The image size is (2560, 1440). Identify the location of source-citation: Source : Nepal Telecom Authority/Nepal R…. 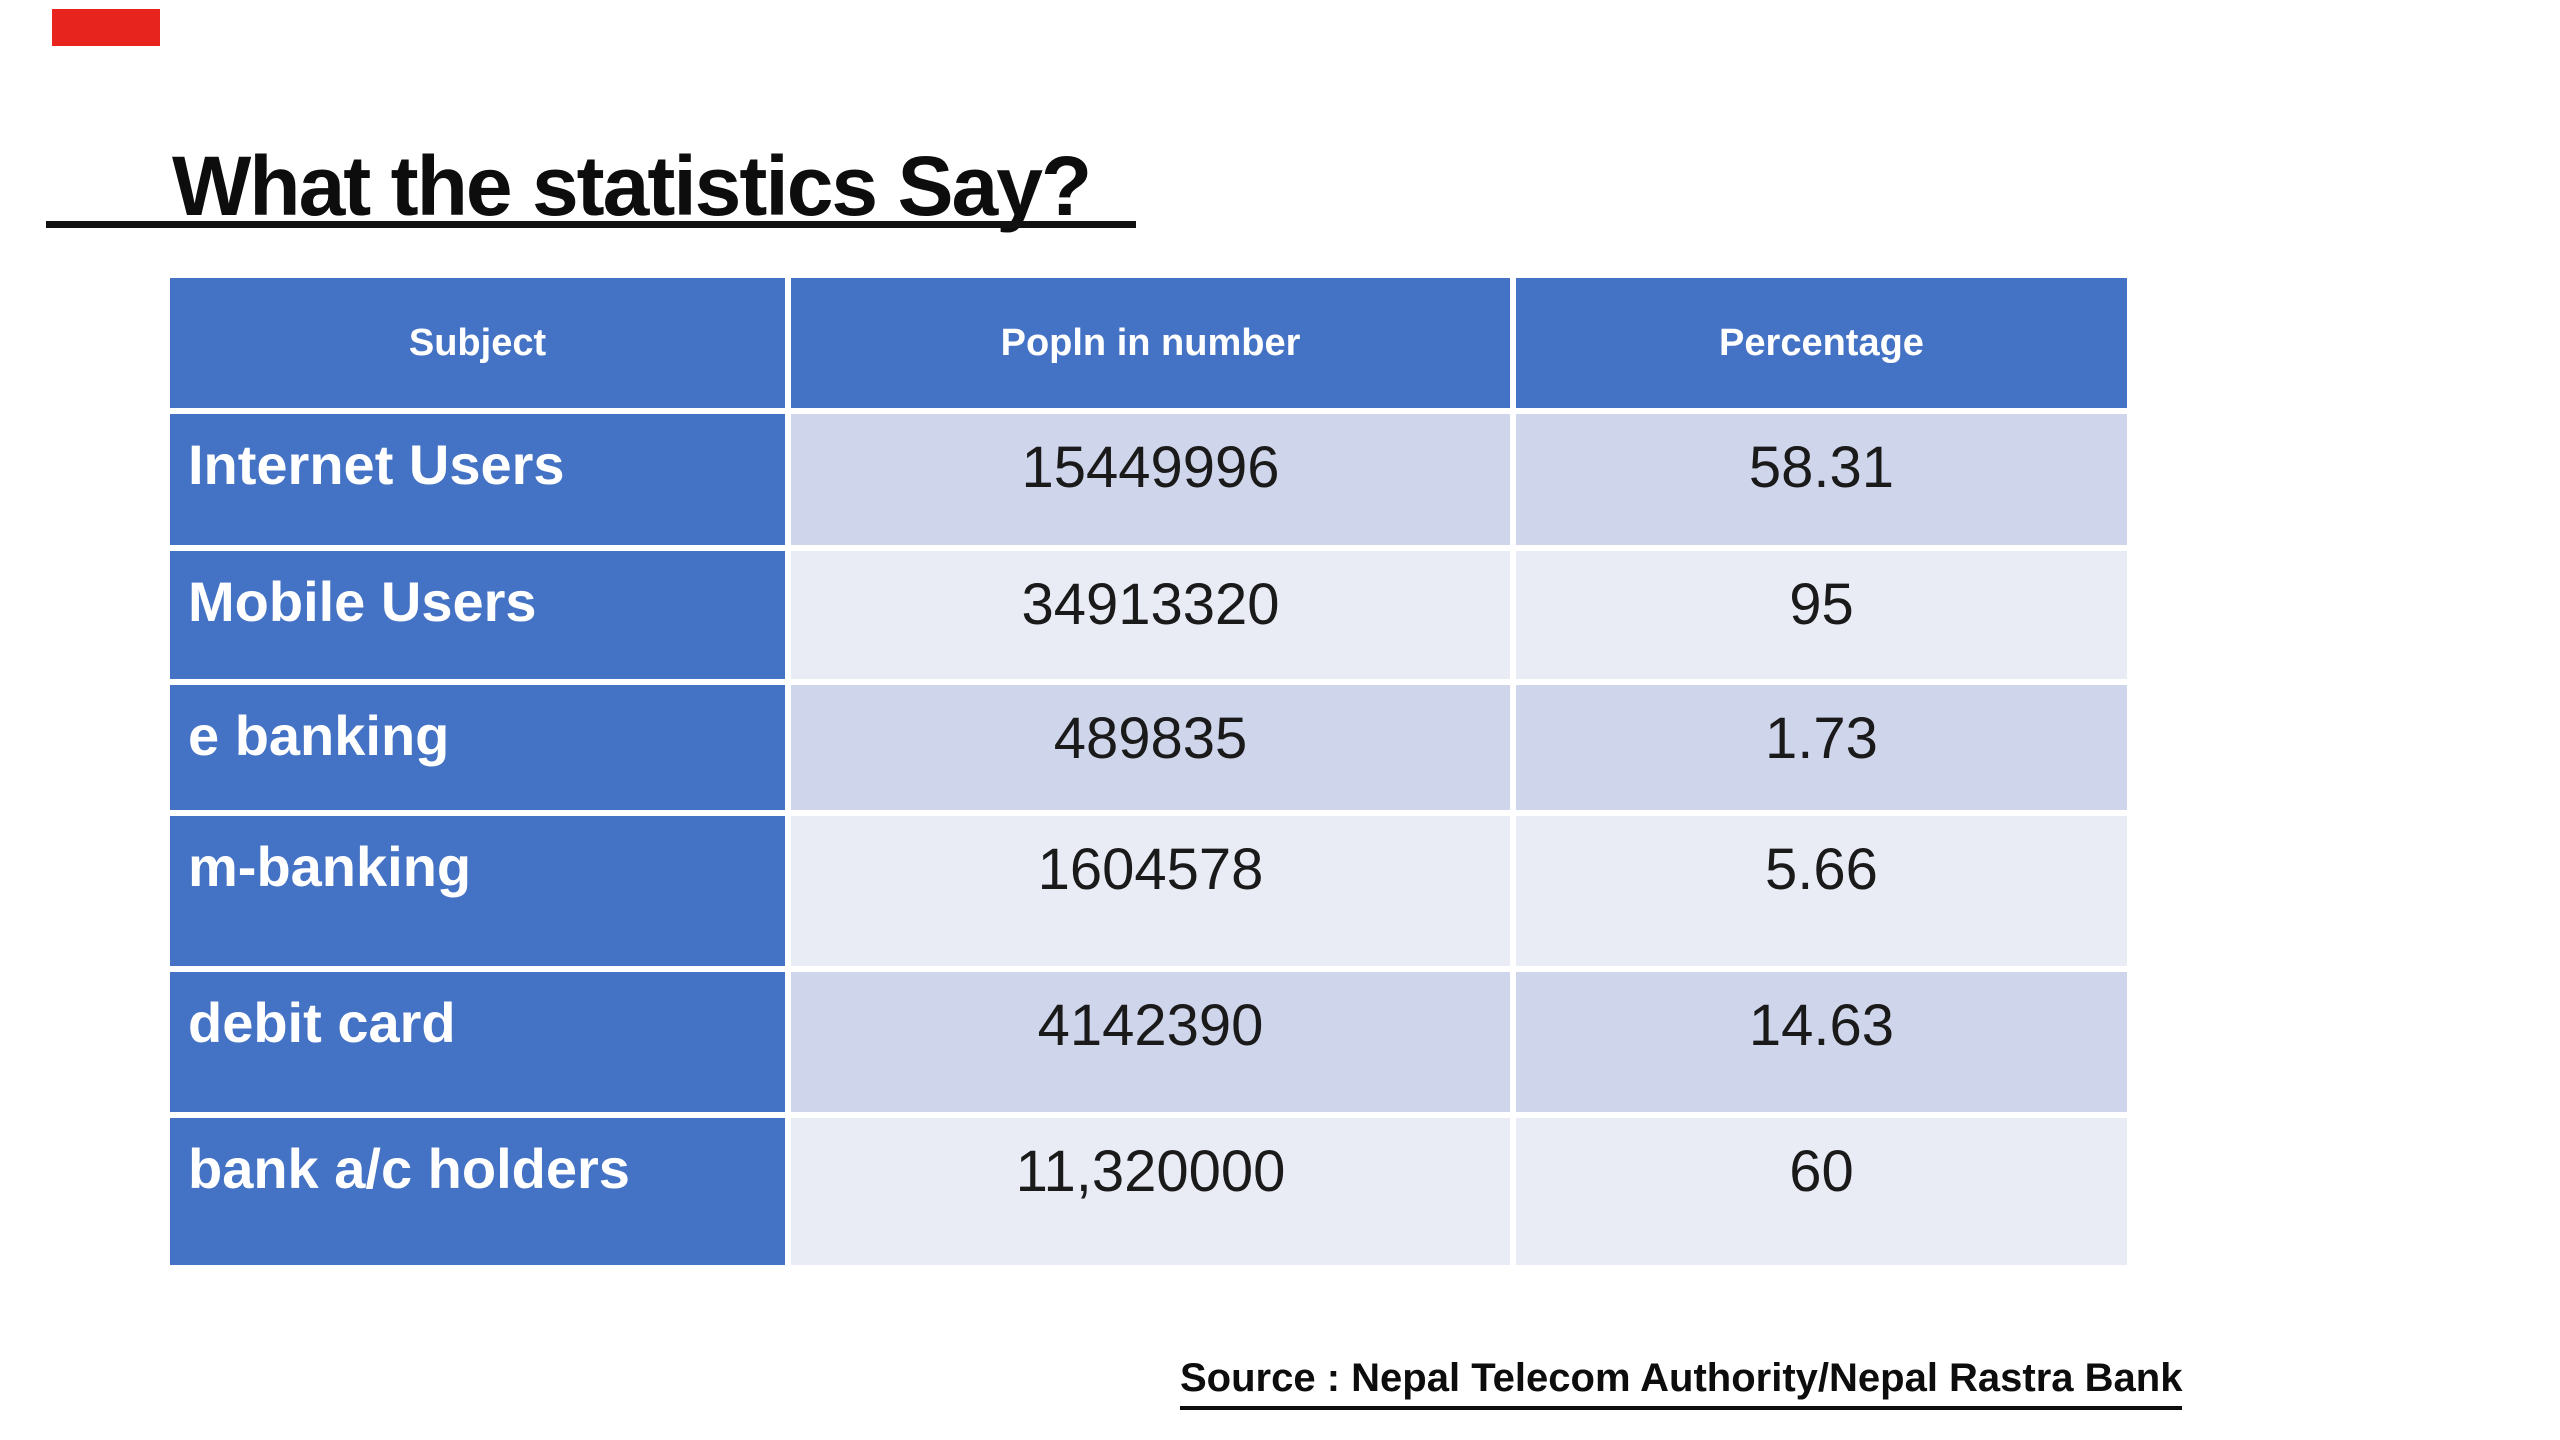
(1681, 1383).